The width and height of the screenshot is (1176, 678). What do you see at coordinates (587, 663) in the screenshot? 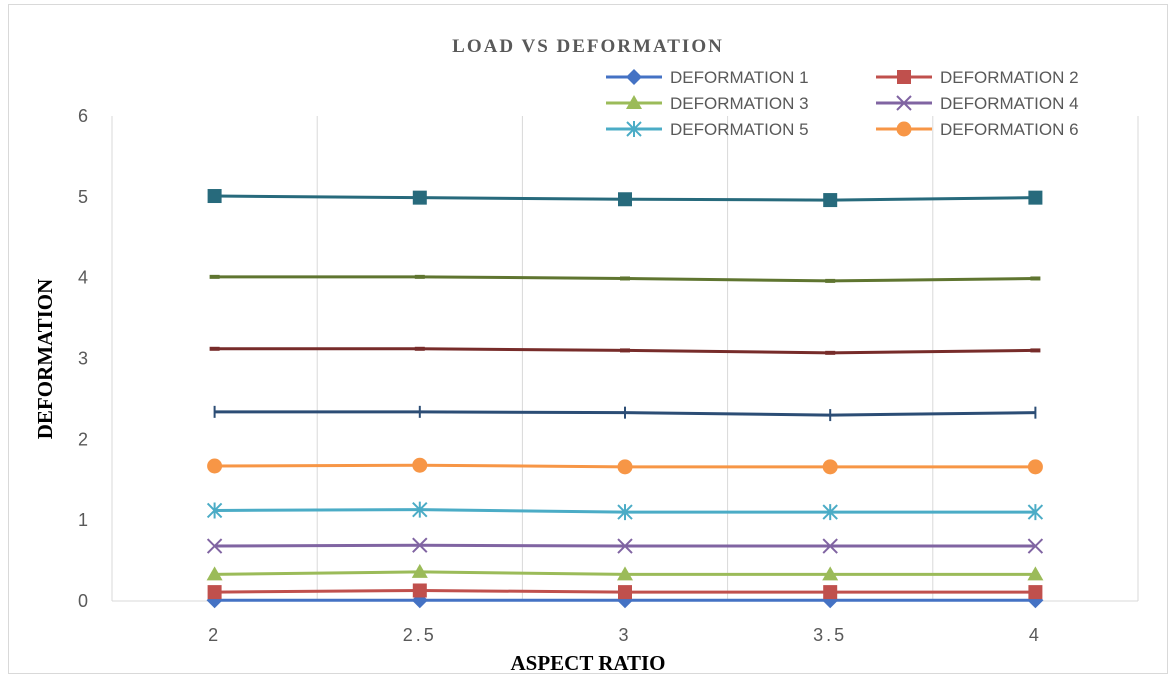
I see `x-axis-title: ASPECT RATIO` at bounding box center [587, 663].